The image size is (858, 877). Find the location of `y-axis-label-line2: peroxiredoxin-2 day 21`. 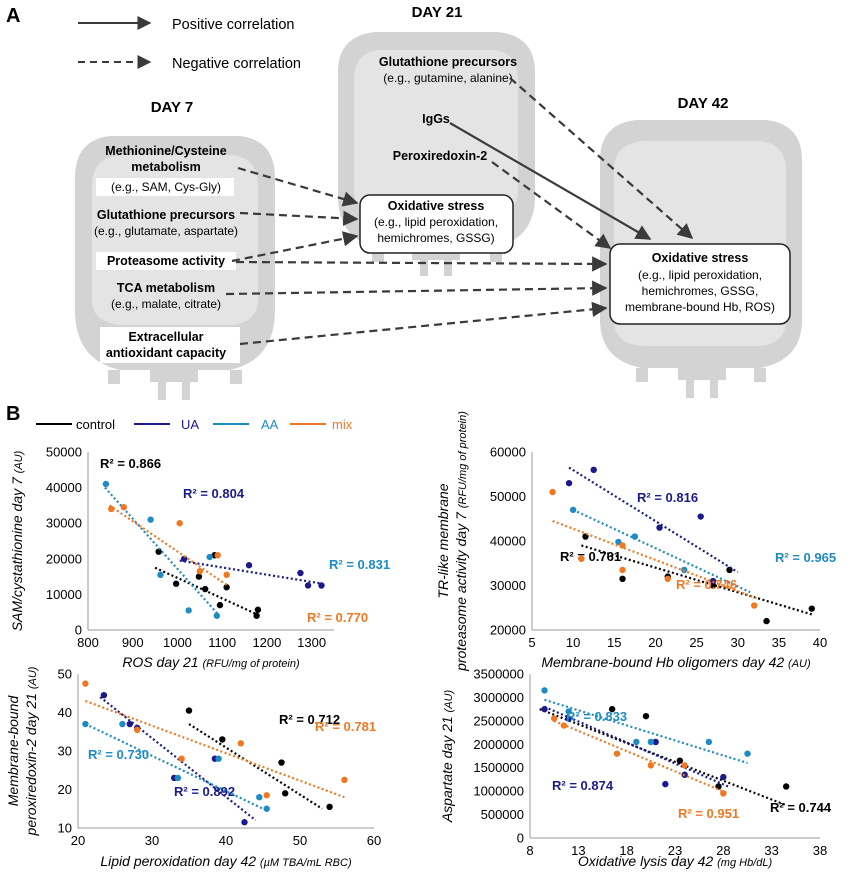

y-axis-label-line2: peroxiredoxin-2 day 21 is located at coordinates (31, 762).